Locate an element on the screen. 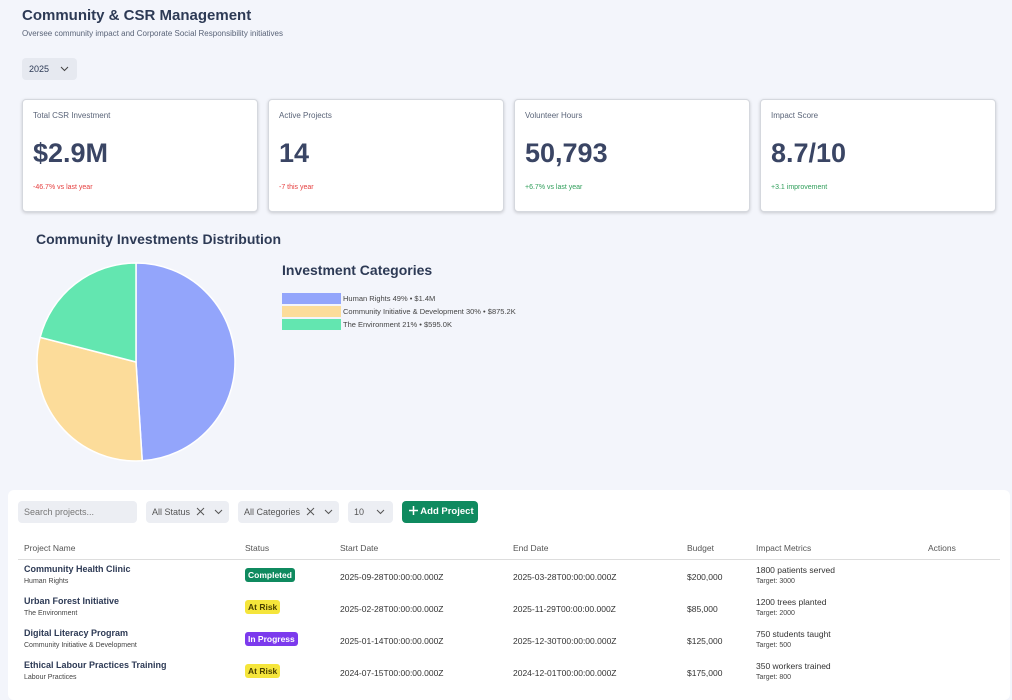 The width and height of the screenshot is (1012, 700). project-category: Labour Practices is located at coordinates (50, 677).